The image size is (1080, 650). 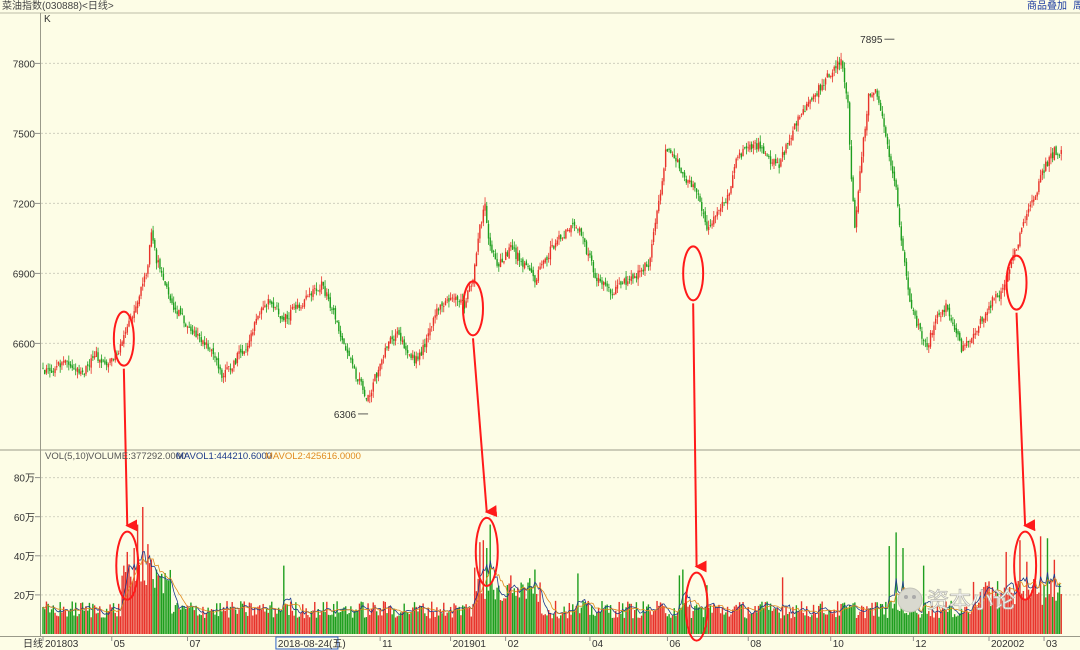 I want to click on volume-highlight-circle, so click(x=696, y=606).